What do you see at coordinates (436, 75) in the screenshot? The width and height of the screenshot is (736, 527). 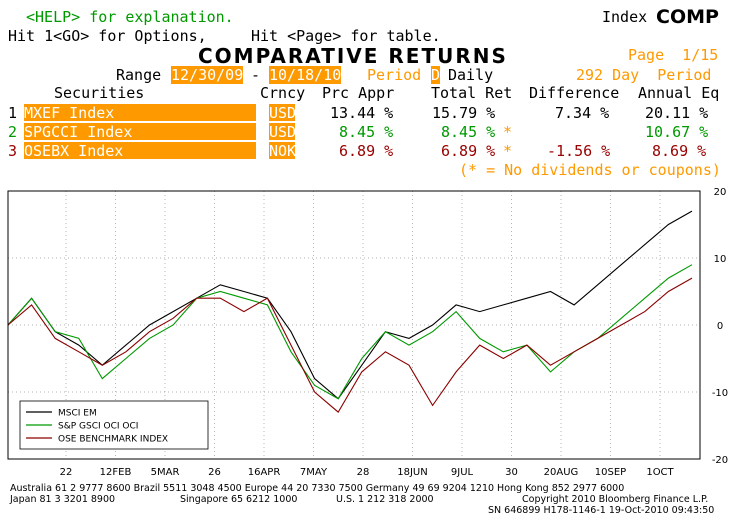 I see `period-code-field: D` at bounding box center [436, 75].